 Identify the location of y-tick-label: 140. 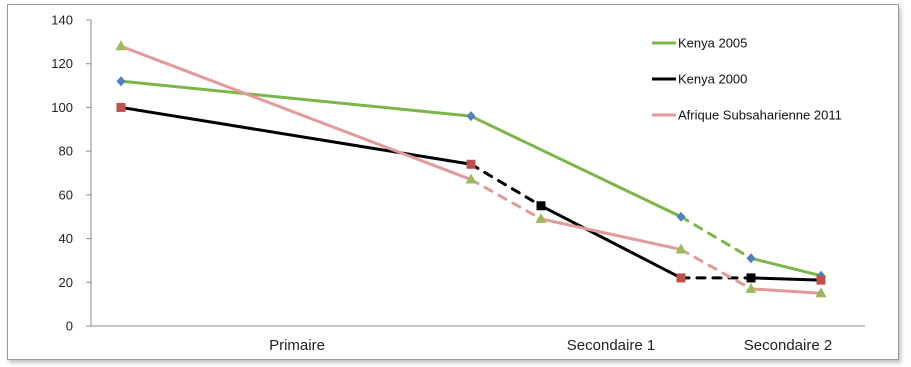
(62, 20).